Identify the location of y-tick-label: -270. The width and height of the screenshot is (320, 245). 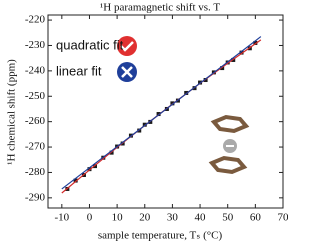
(35, 147).